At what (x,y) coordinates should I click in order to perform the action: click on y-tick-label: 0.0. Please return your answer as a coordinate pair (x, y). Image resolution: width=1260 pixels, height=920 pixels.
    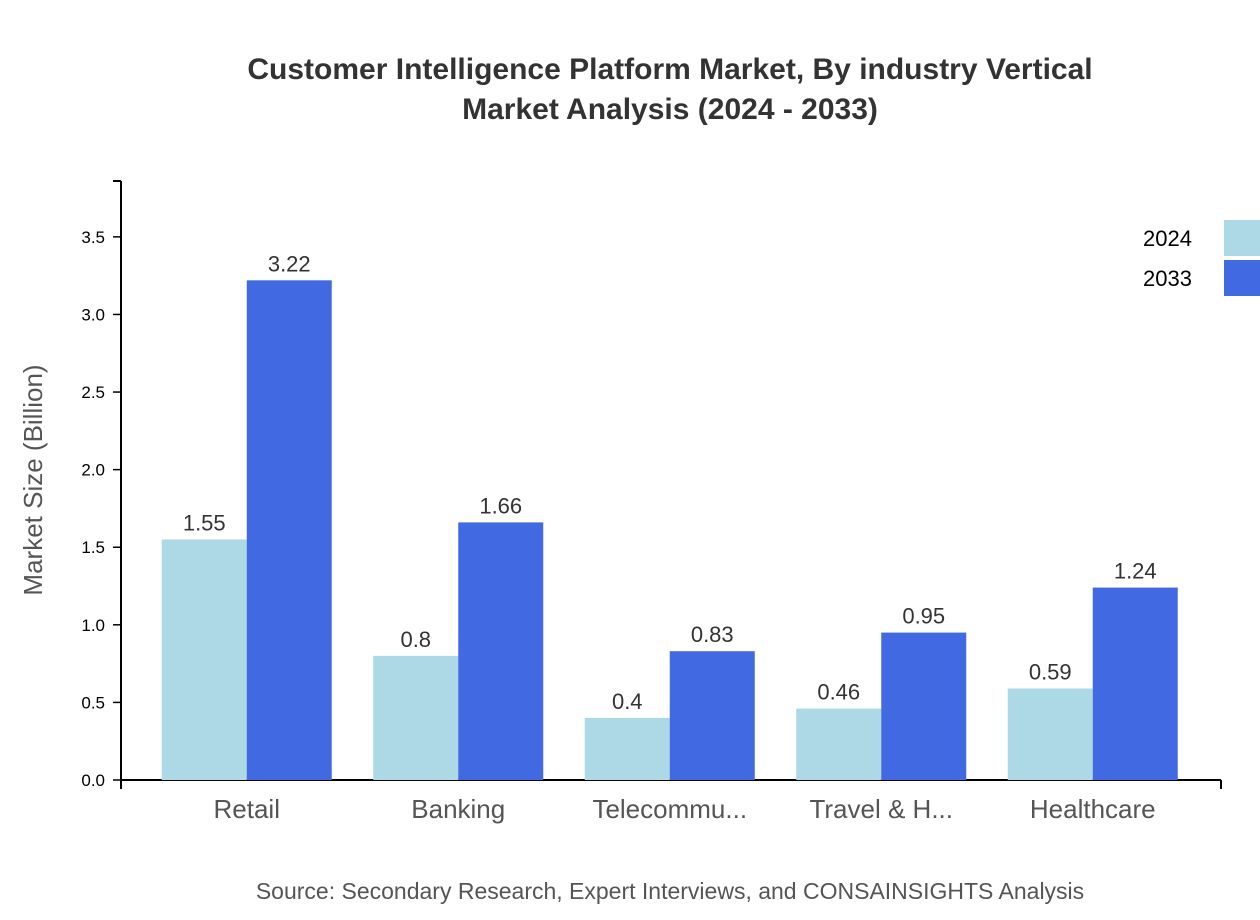
    Looking at the image, I should click on (93, 780).